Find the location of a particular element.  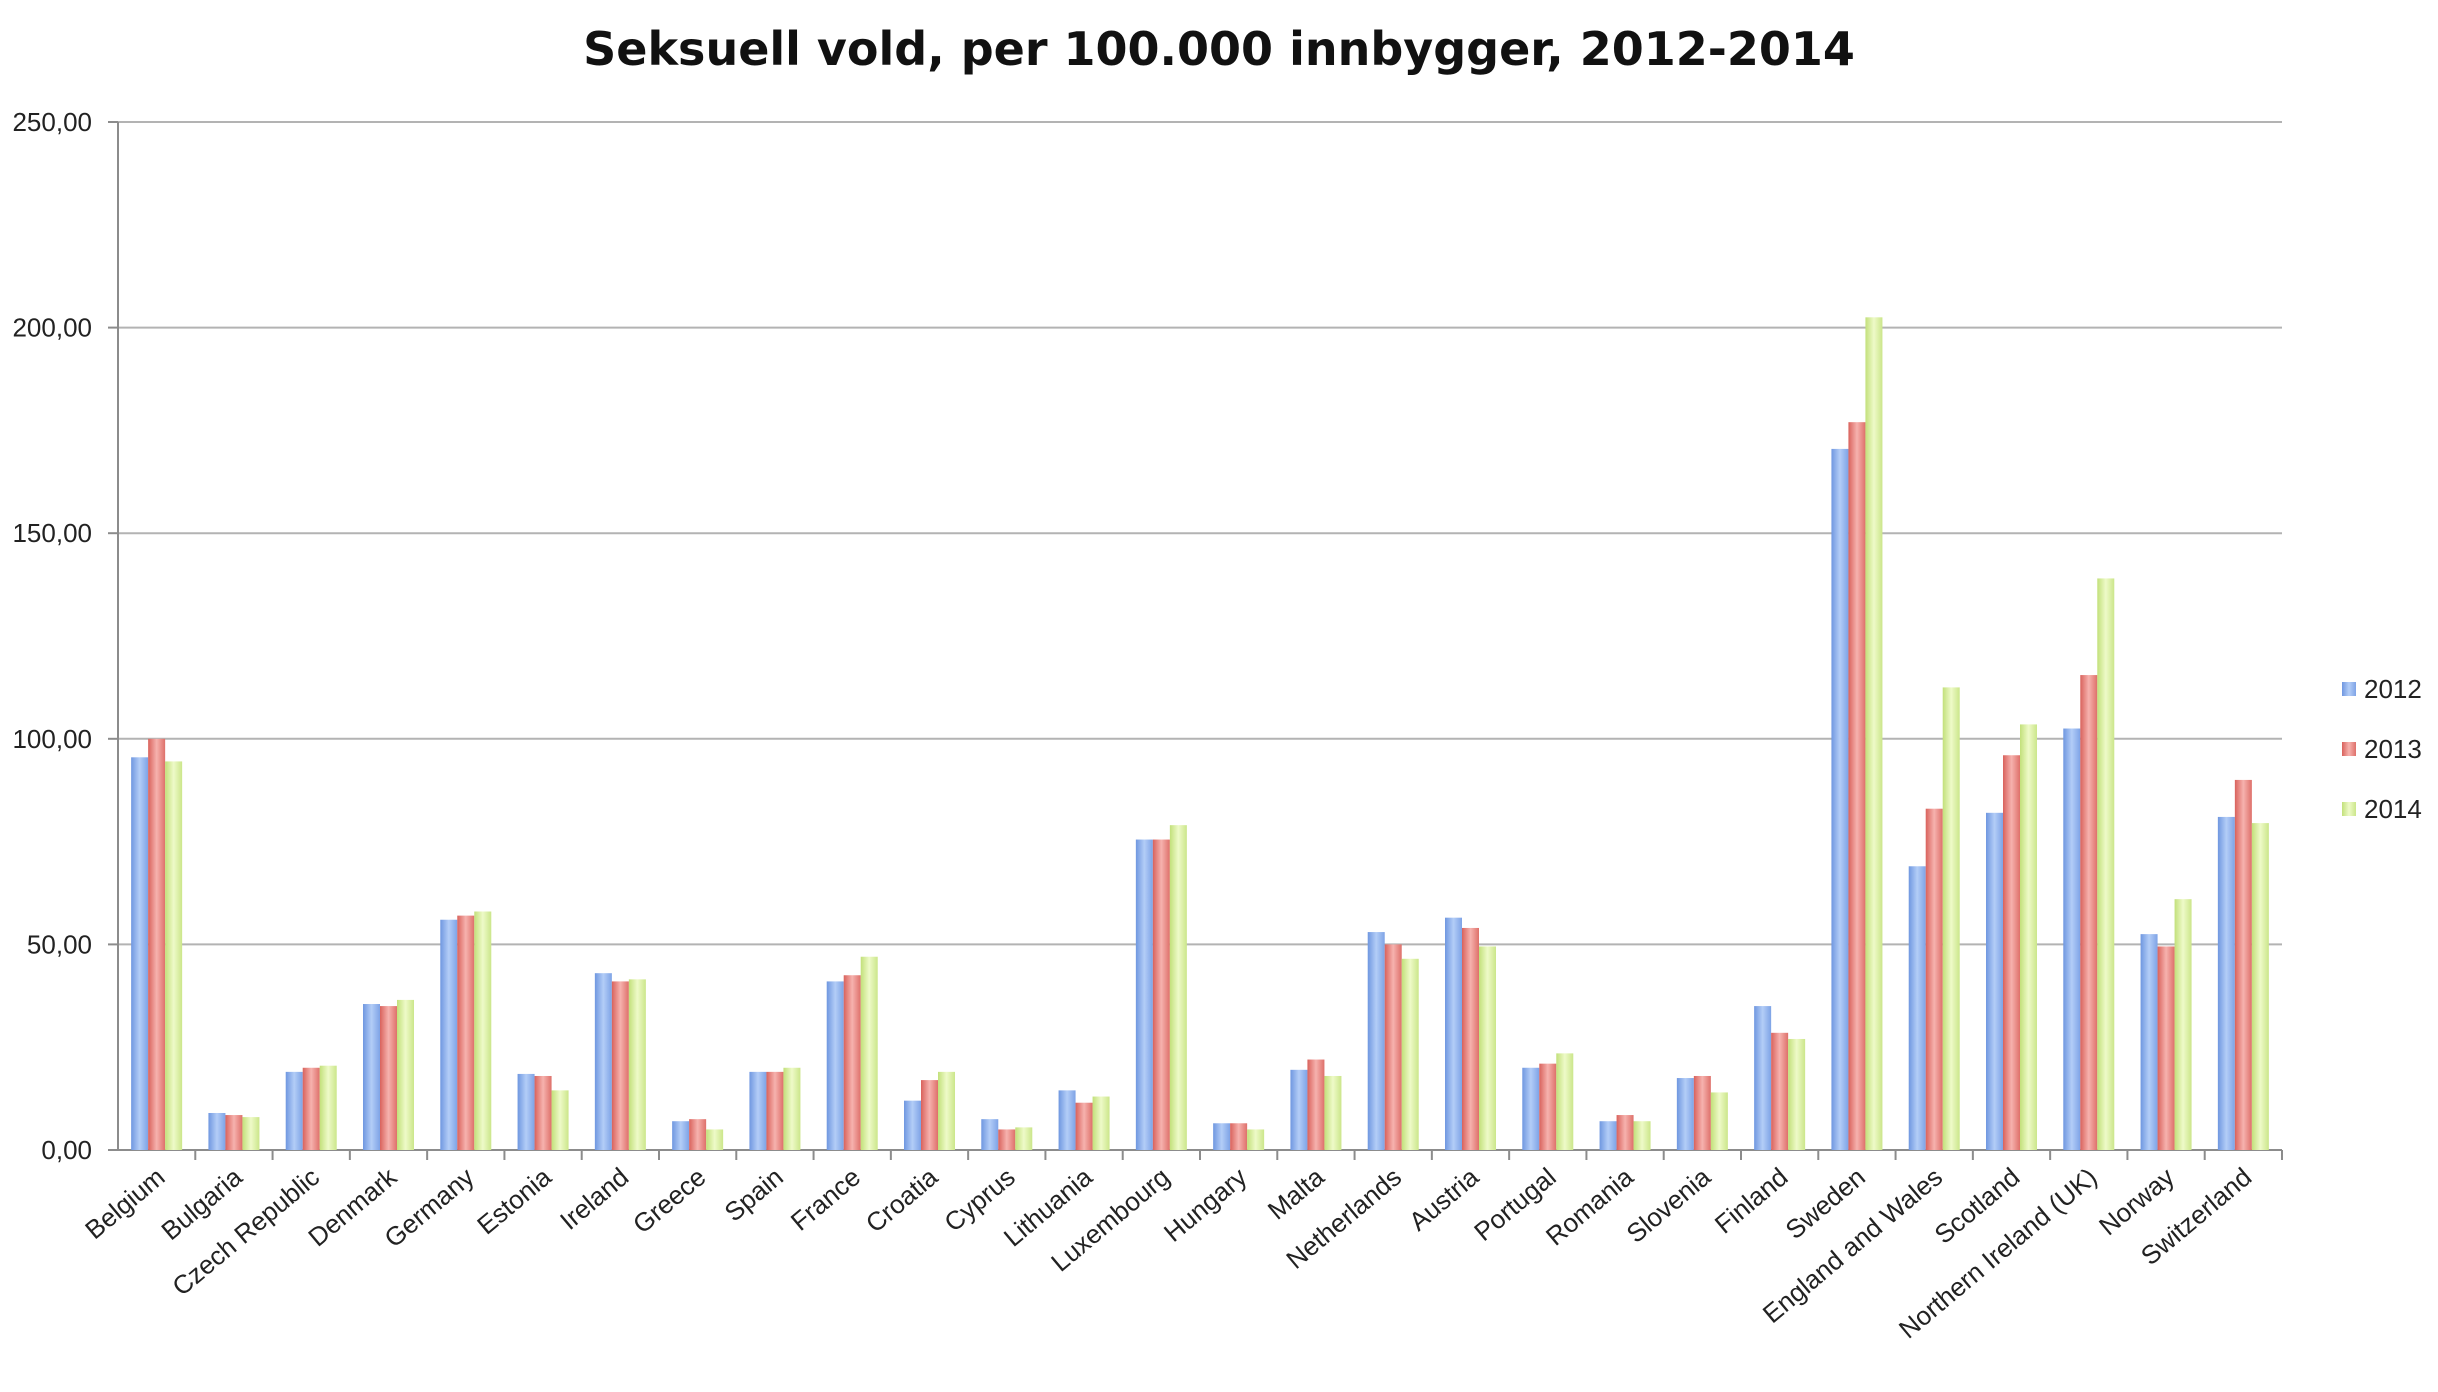

x-tick-label: Slovenia is located at coordinates (1669, 1204).